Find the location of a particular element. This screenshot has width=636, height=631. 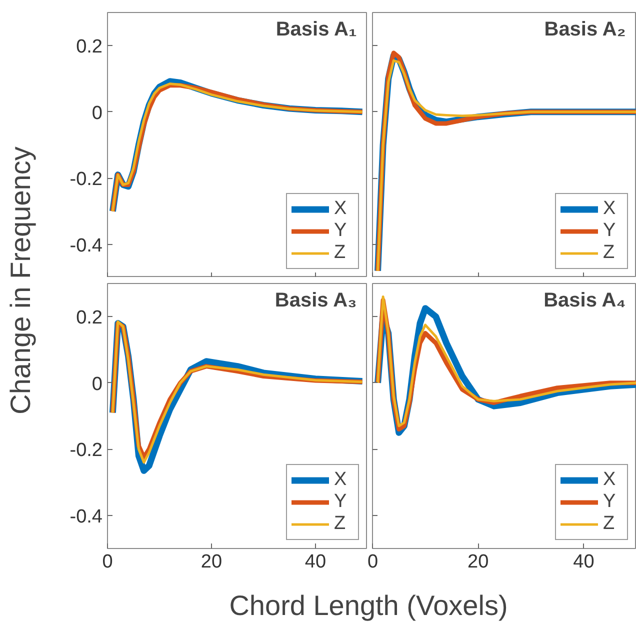

y-axis-title: Change in Frequency is located at coordinates (20, 280).